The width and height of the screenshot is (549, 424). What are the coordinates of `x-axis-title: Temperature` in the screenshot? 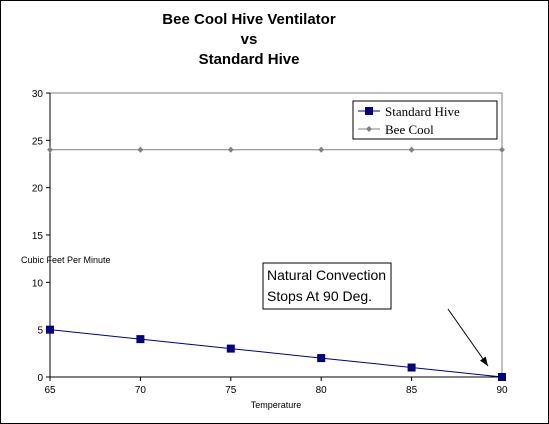 It's located at (276, 405).